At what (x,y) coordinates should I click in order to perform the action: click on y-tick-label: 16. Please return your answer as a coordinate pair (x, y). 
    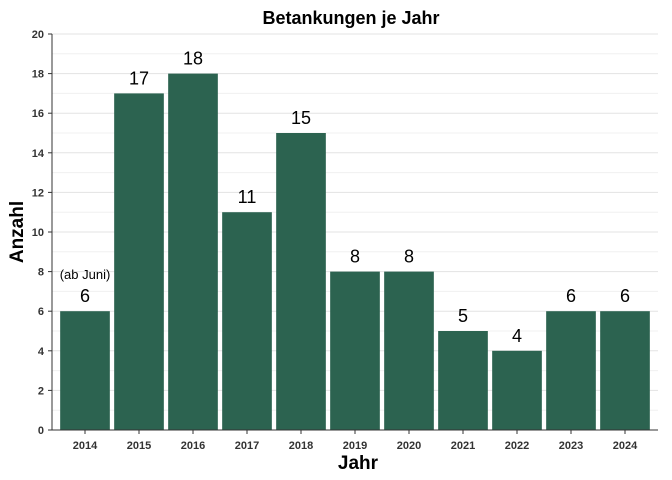
    Looking at the image, I should click on (38, 114).